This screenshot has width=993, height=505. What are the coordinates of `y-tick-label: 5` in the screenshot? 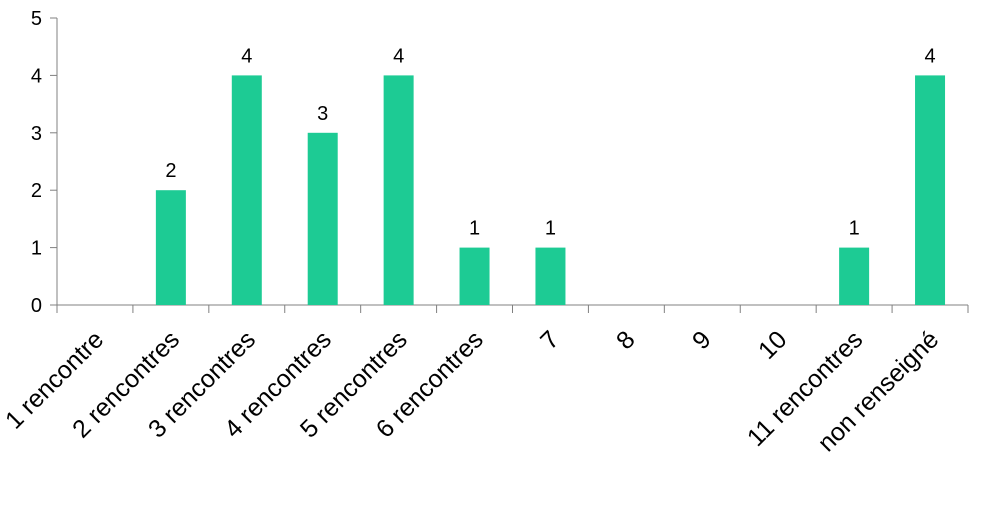 It's located at (36, 19).